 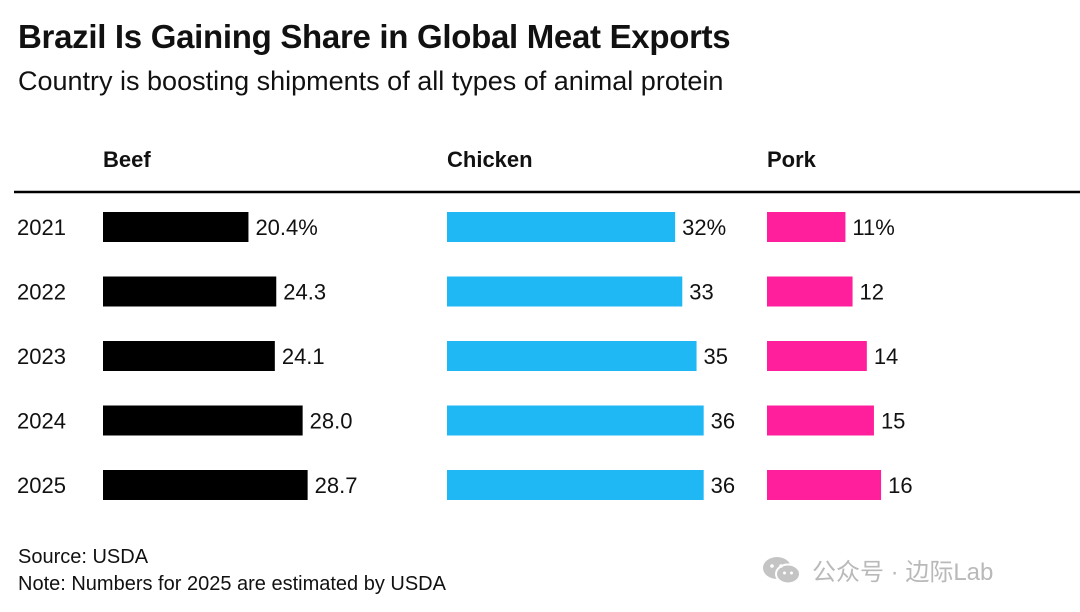 What do you see at coordinates (41, 227) in the screenshot?
I see `year-label-2021: 2021` at bounding box center [41, 227].